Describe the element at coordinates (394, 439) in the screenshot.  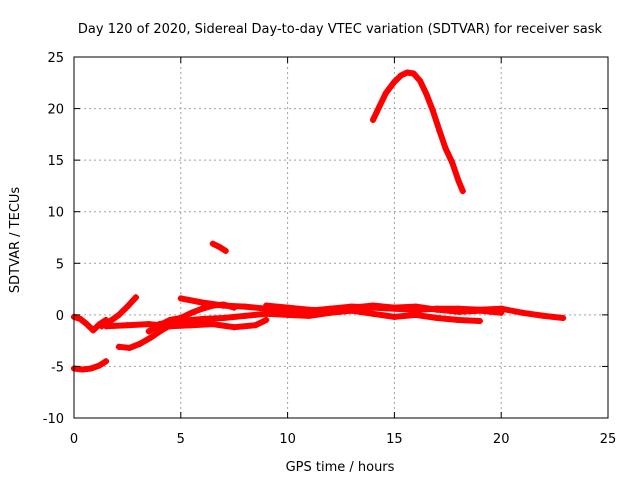
I see `x-tick-label: 15` at that location.